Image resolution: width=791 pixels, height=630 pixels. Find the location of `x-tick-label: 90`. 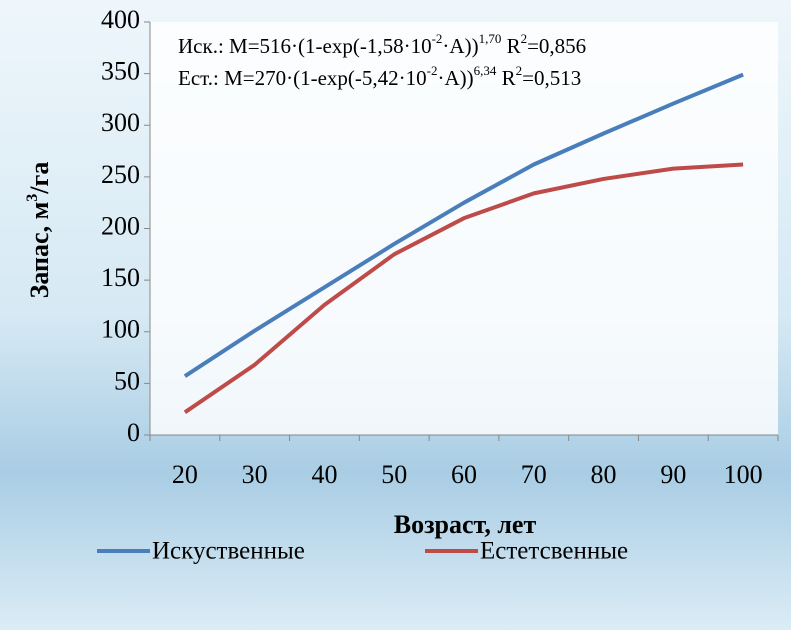

x-tick-label: 90 is located at coordinates (673, 474).